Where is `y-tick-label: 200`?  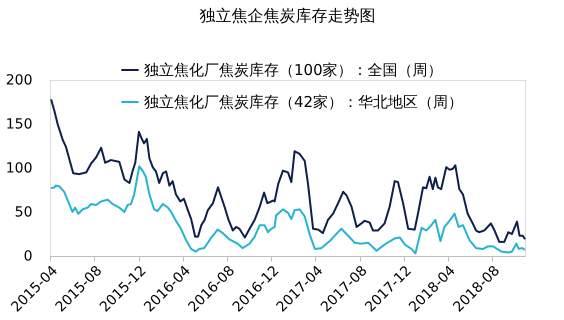 y-tick-label: 200 is located at coordinates (19, 80).